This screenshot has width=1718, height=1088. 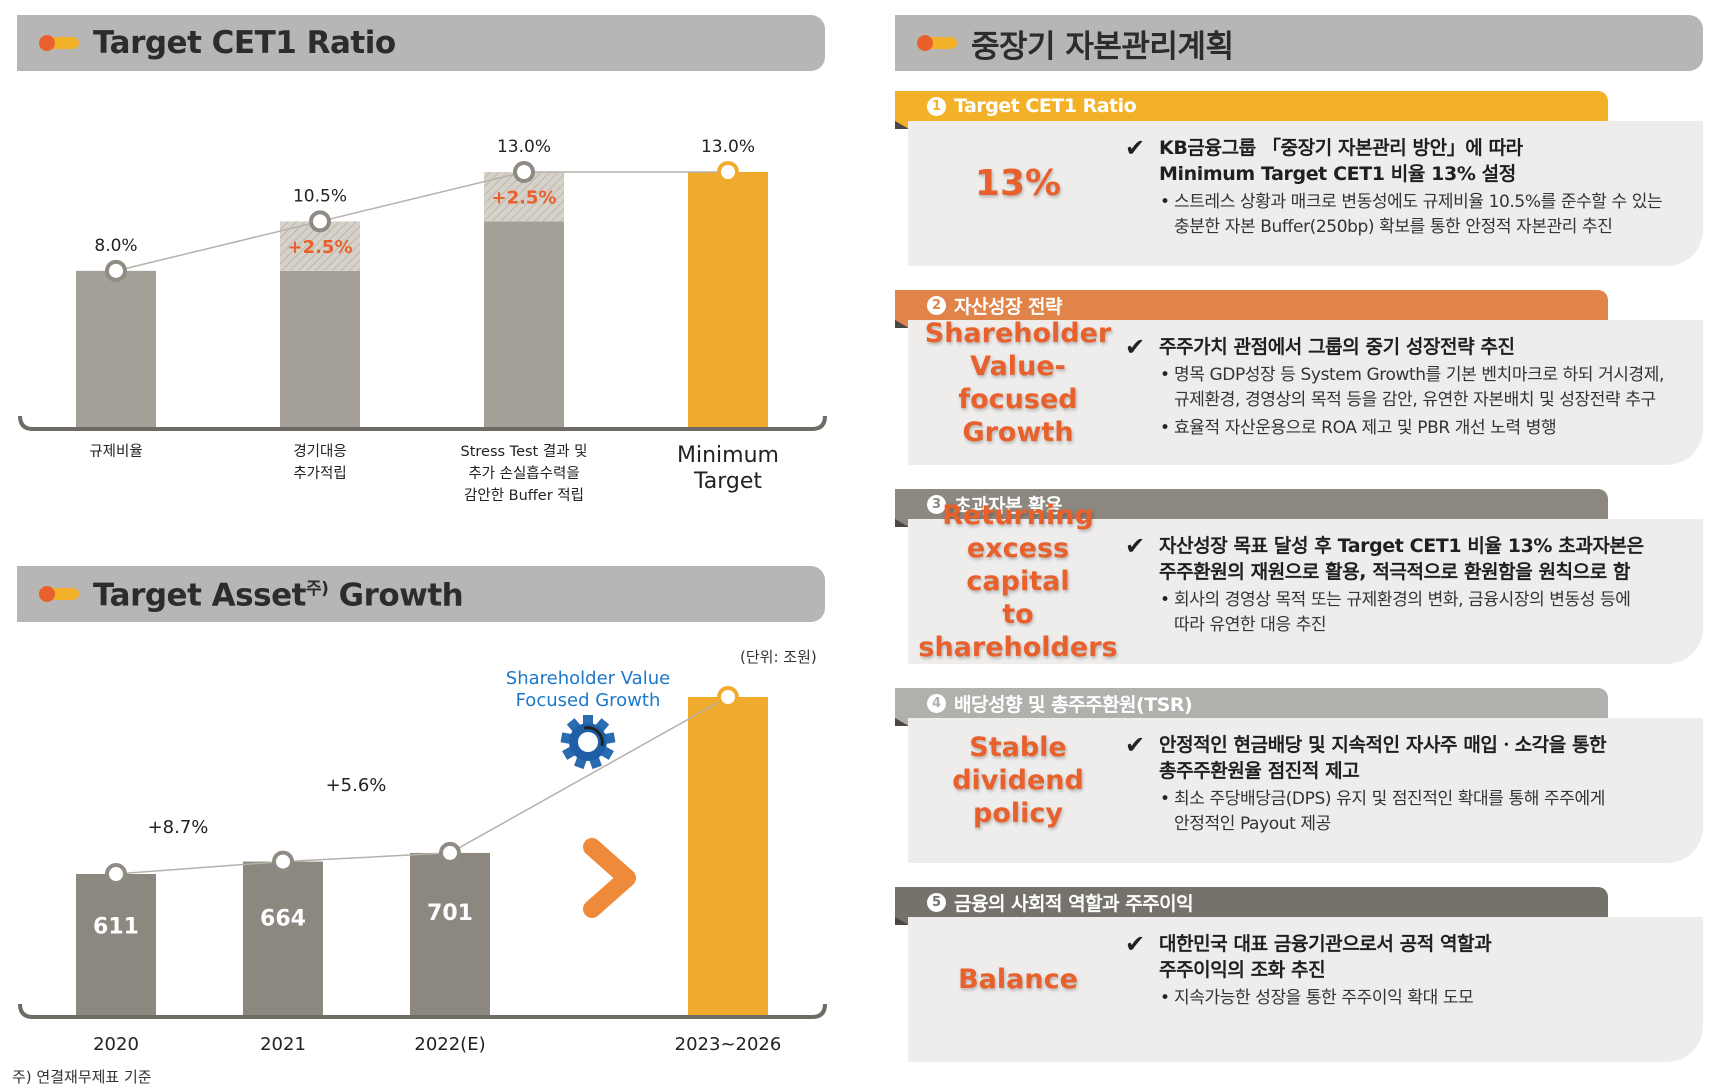 I want to click on keyword-line: dividend, so click(x=1018, y=780).